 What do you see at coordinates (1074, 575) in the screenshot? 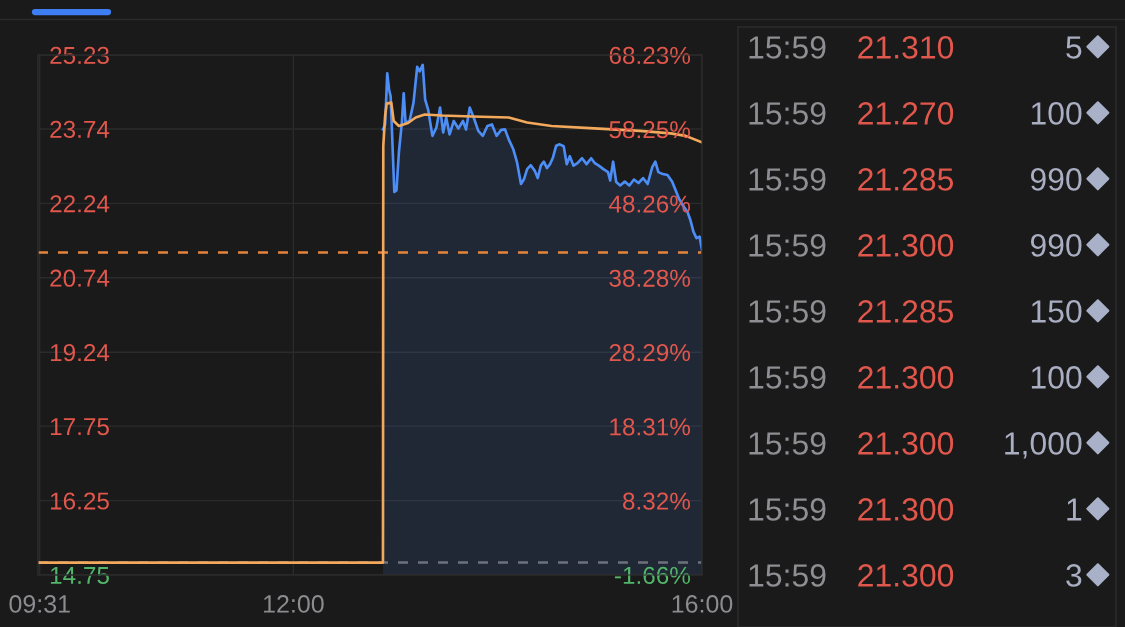
I see `text: 3` at bounding box center [1074, 575].